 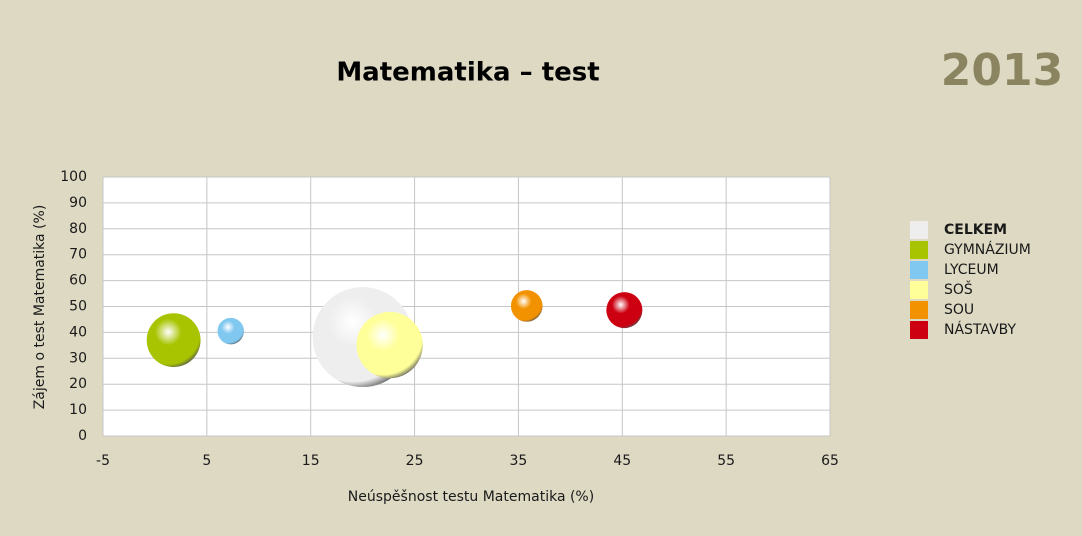 I want to click on x-axis-label: Neúspěšnost testu Matematika (%), so click(x=471, y=497).